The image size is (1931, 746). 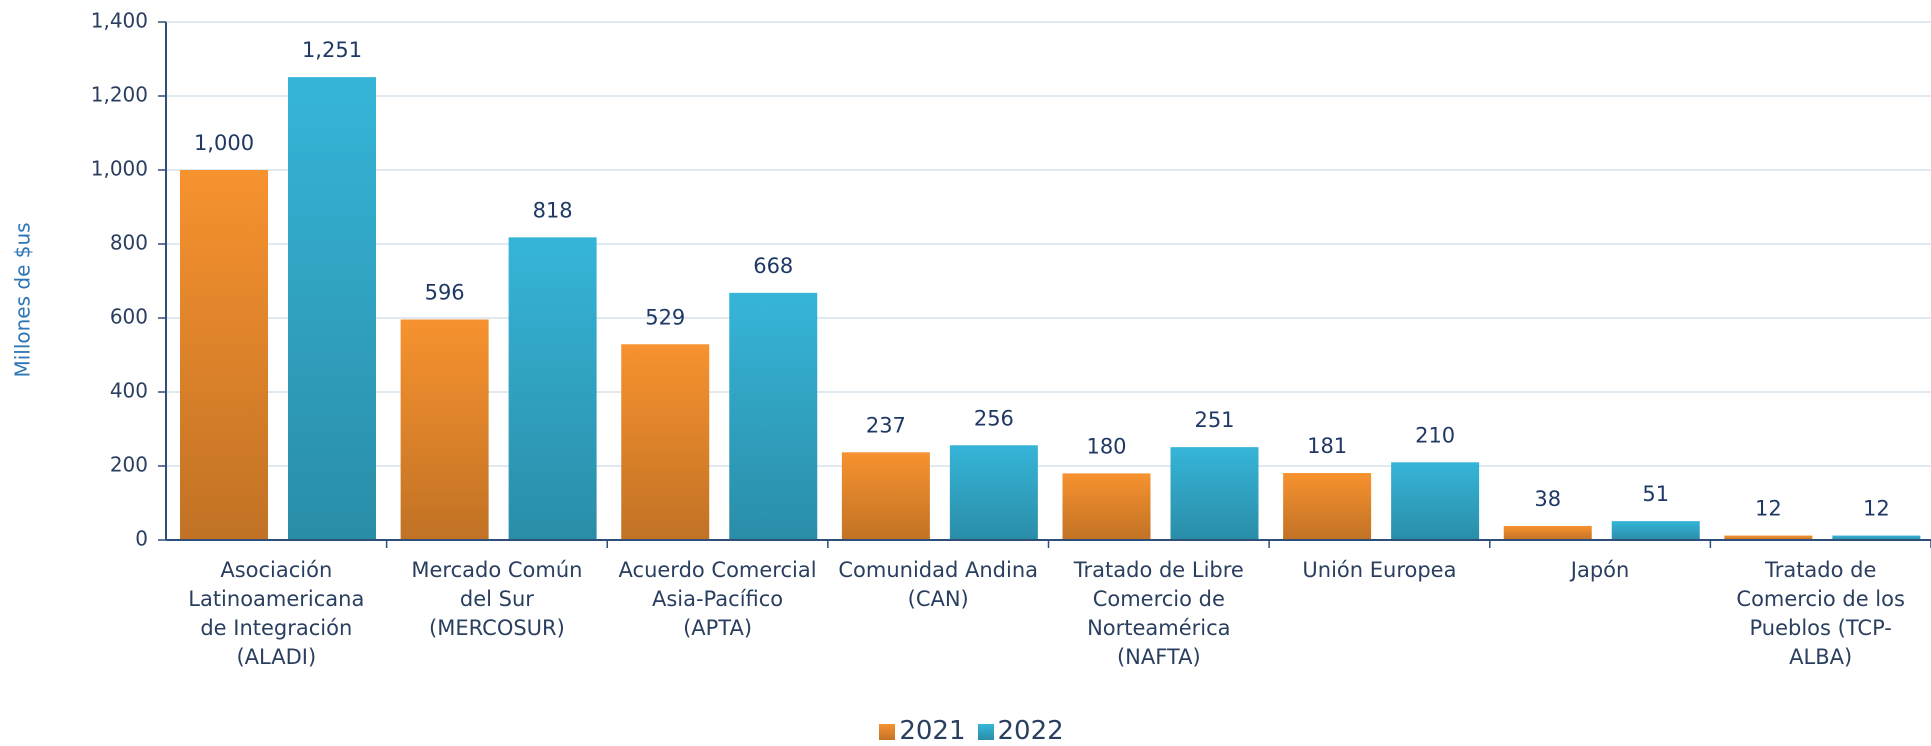 What do you see at coordinates (445, 292) in the screenshot?
I see `value-label: 596` at bounding box center [445, 292].